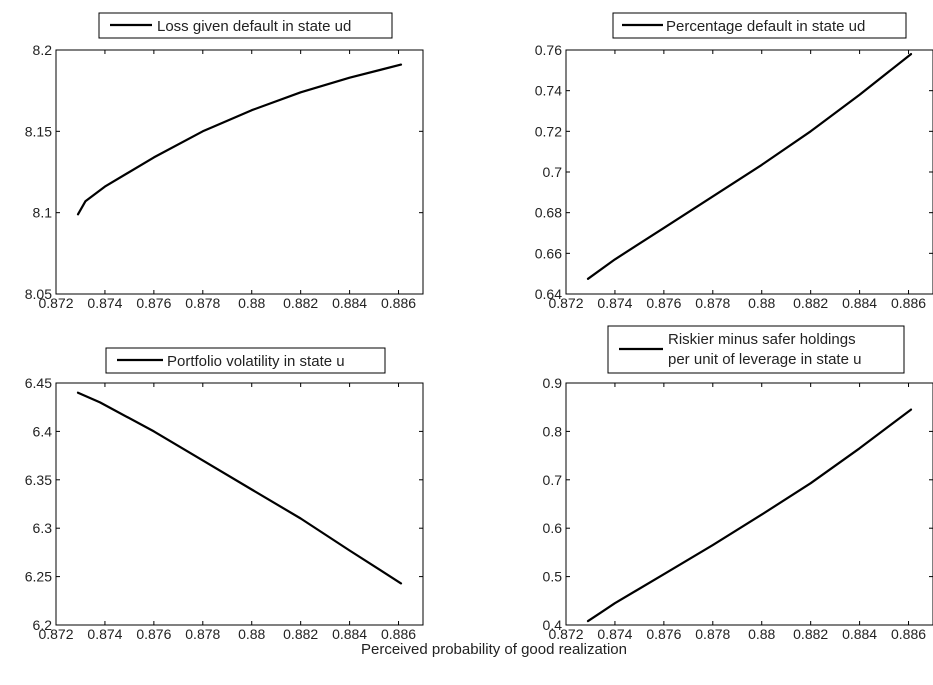  What do you see at coordinates (553, 528) in the screenshot?
I see `y-tick-label: 0.6` at bounding box center [553, 528].